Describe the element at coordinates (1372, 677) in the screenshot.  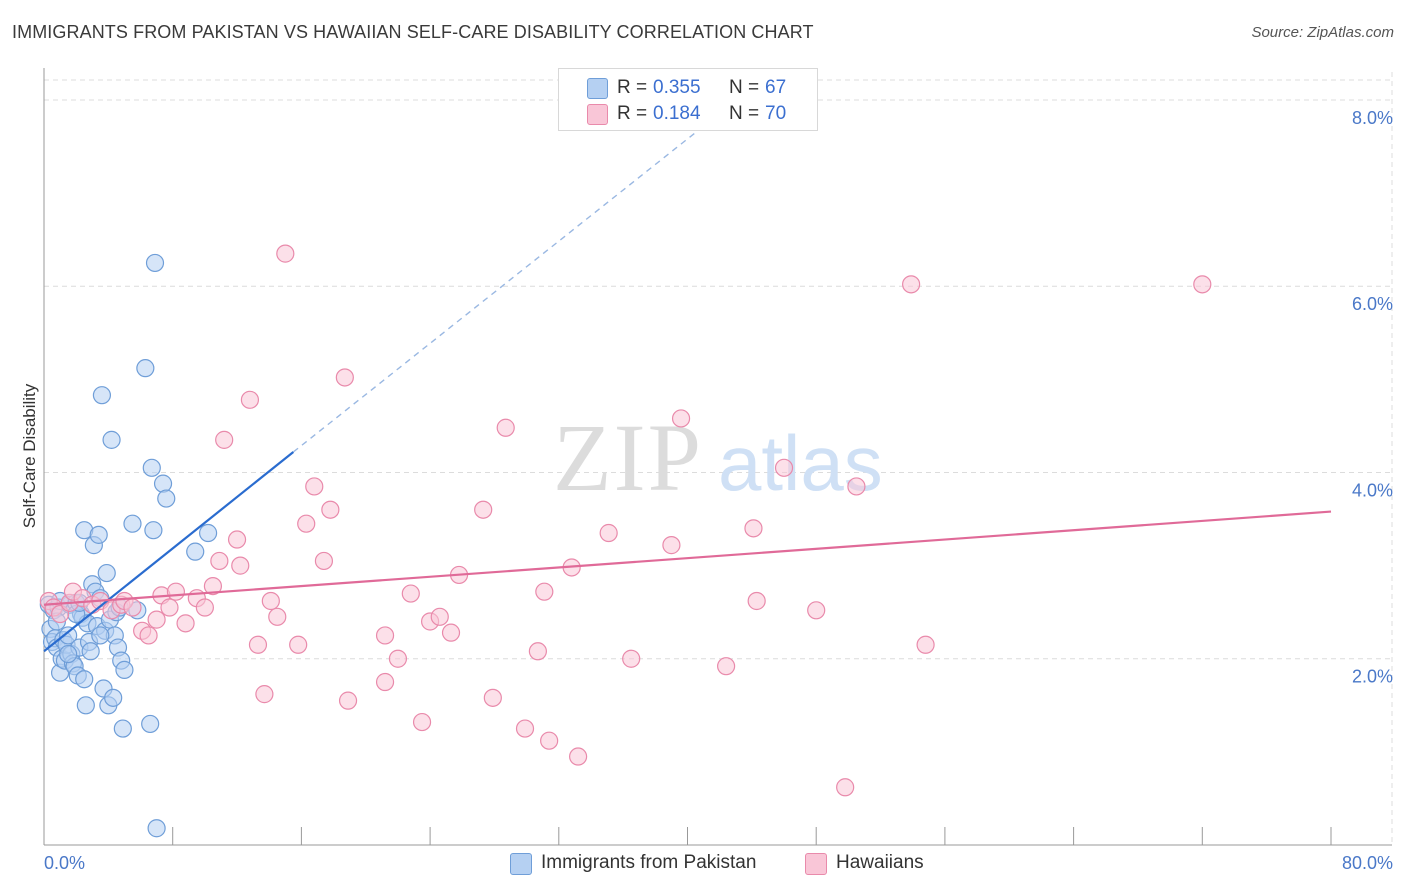
I see `y-tick-label: 2.0%` at that location.